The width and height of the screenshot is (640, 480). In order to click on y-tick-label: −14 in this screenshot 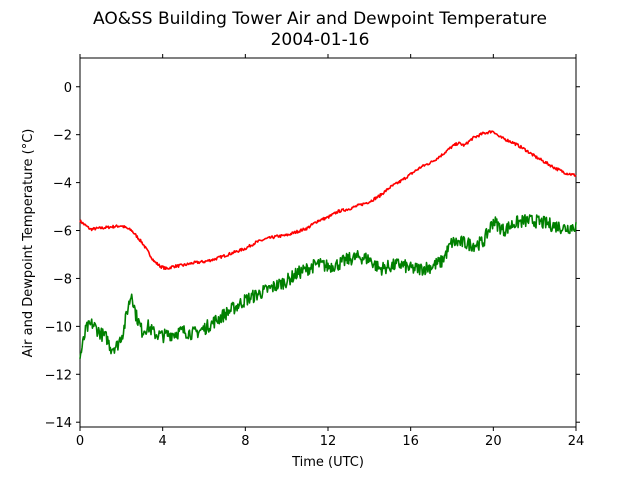, I will do `click(58, 423)`.